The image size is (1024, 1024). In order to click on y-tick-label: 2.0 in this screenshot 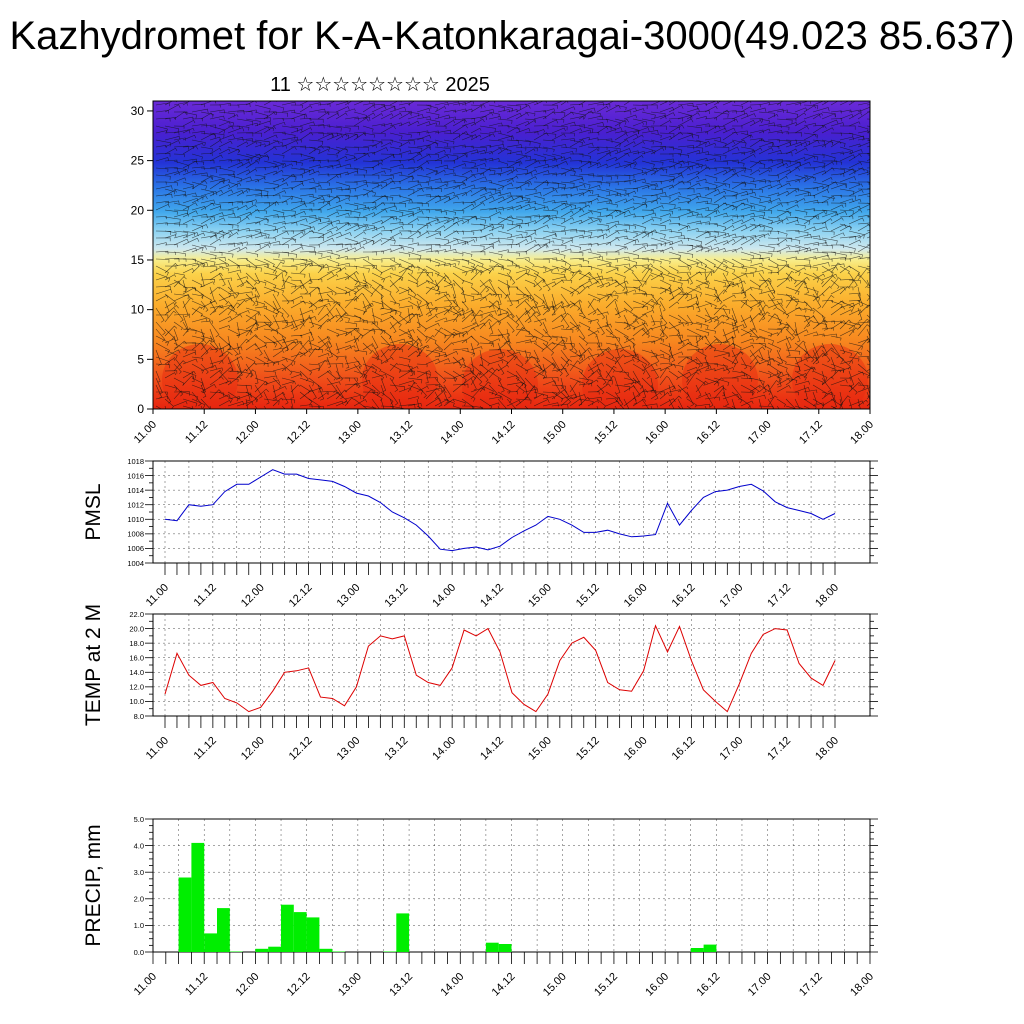, I will do `click(139, 899)`.